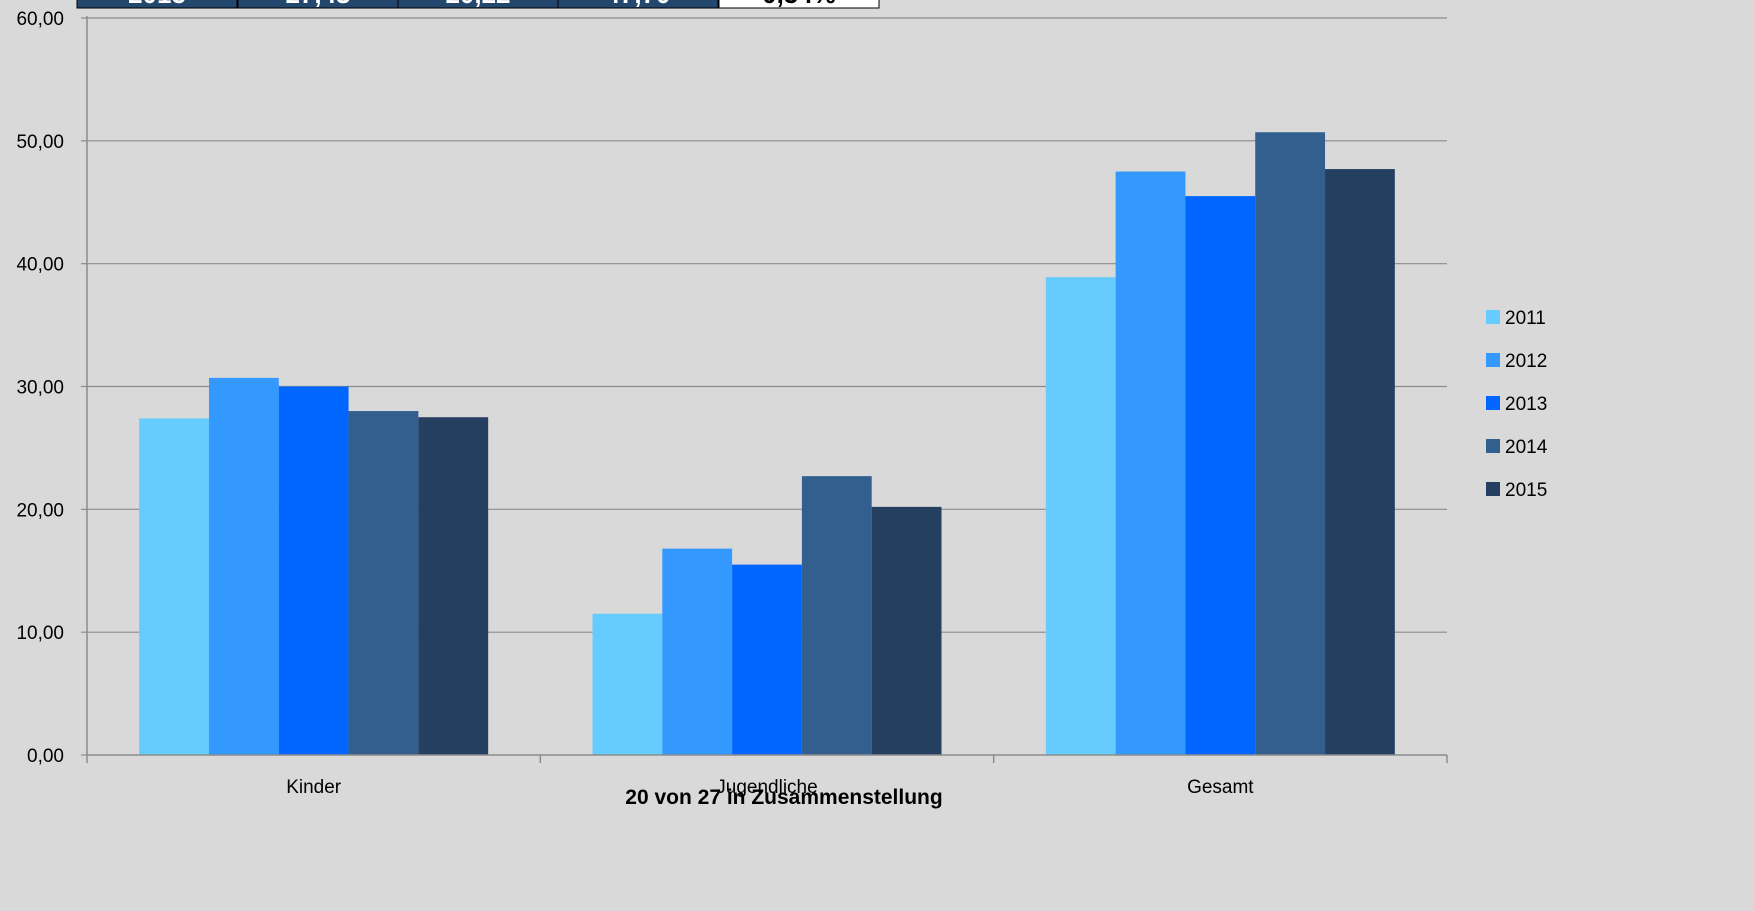  I want to click on top-row-cell-text: 2015, so click(157, 4).